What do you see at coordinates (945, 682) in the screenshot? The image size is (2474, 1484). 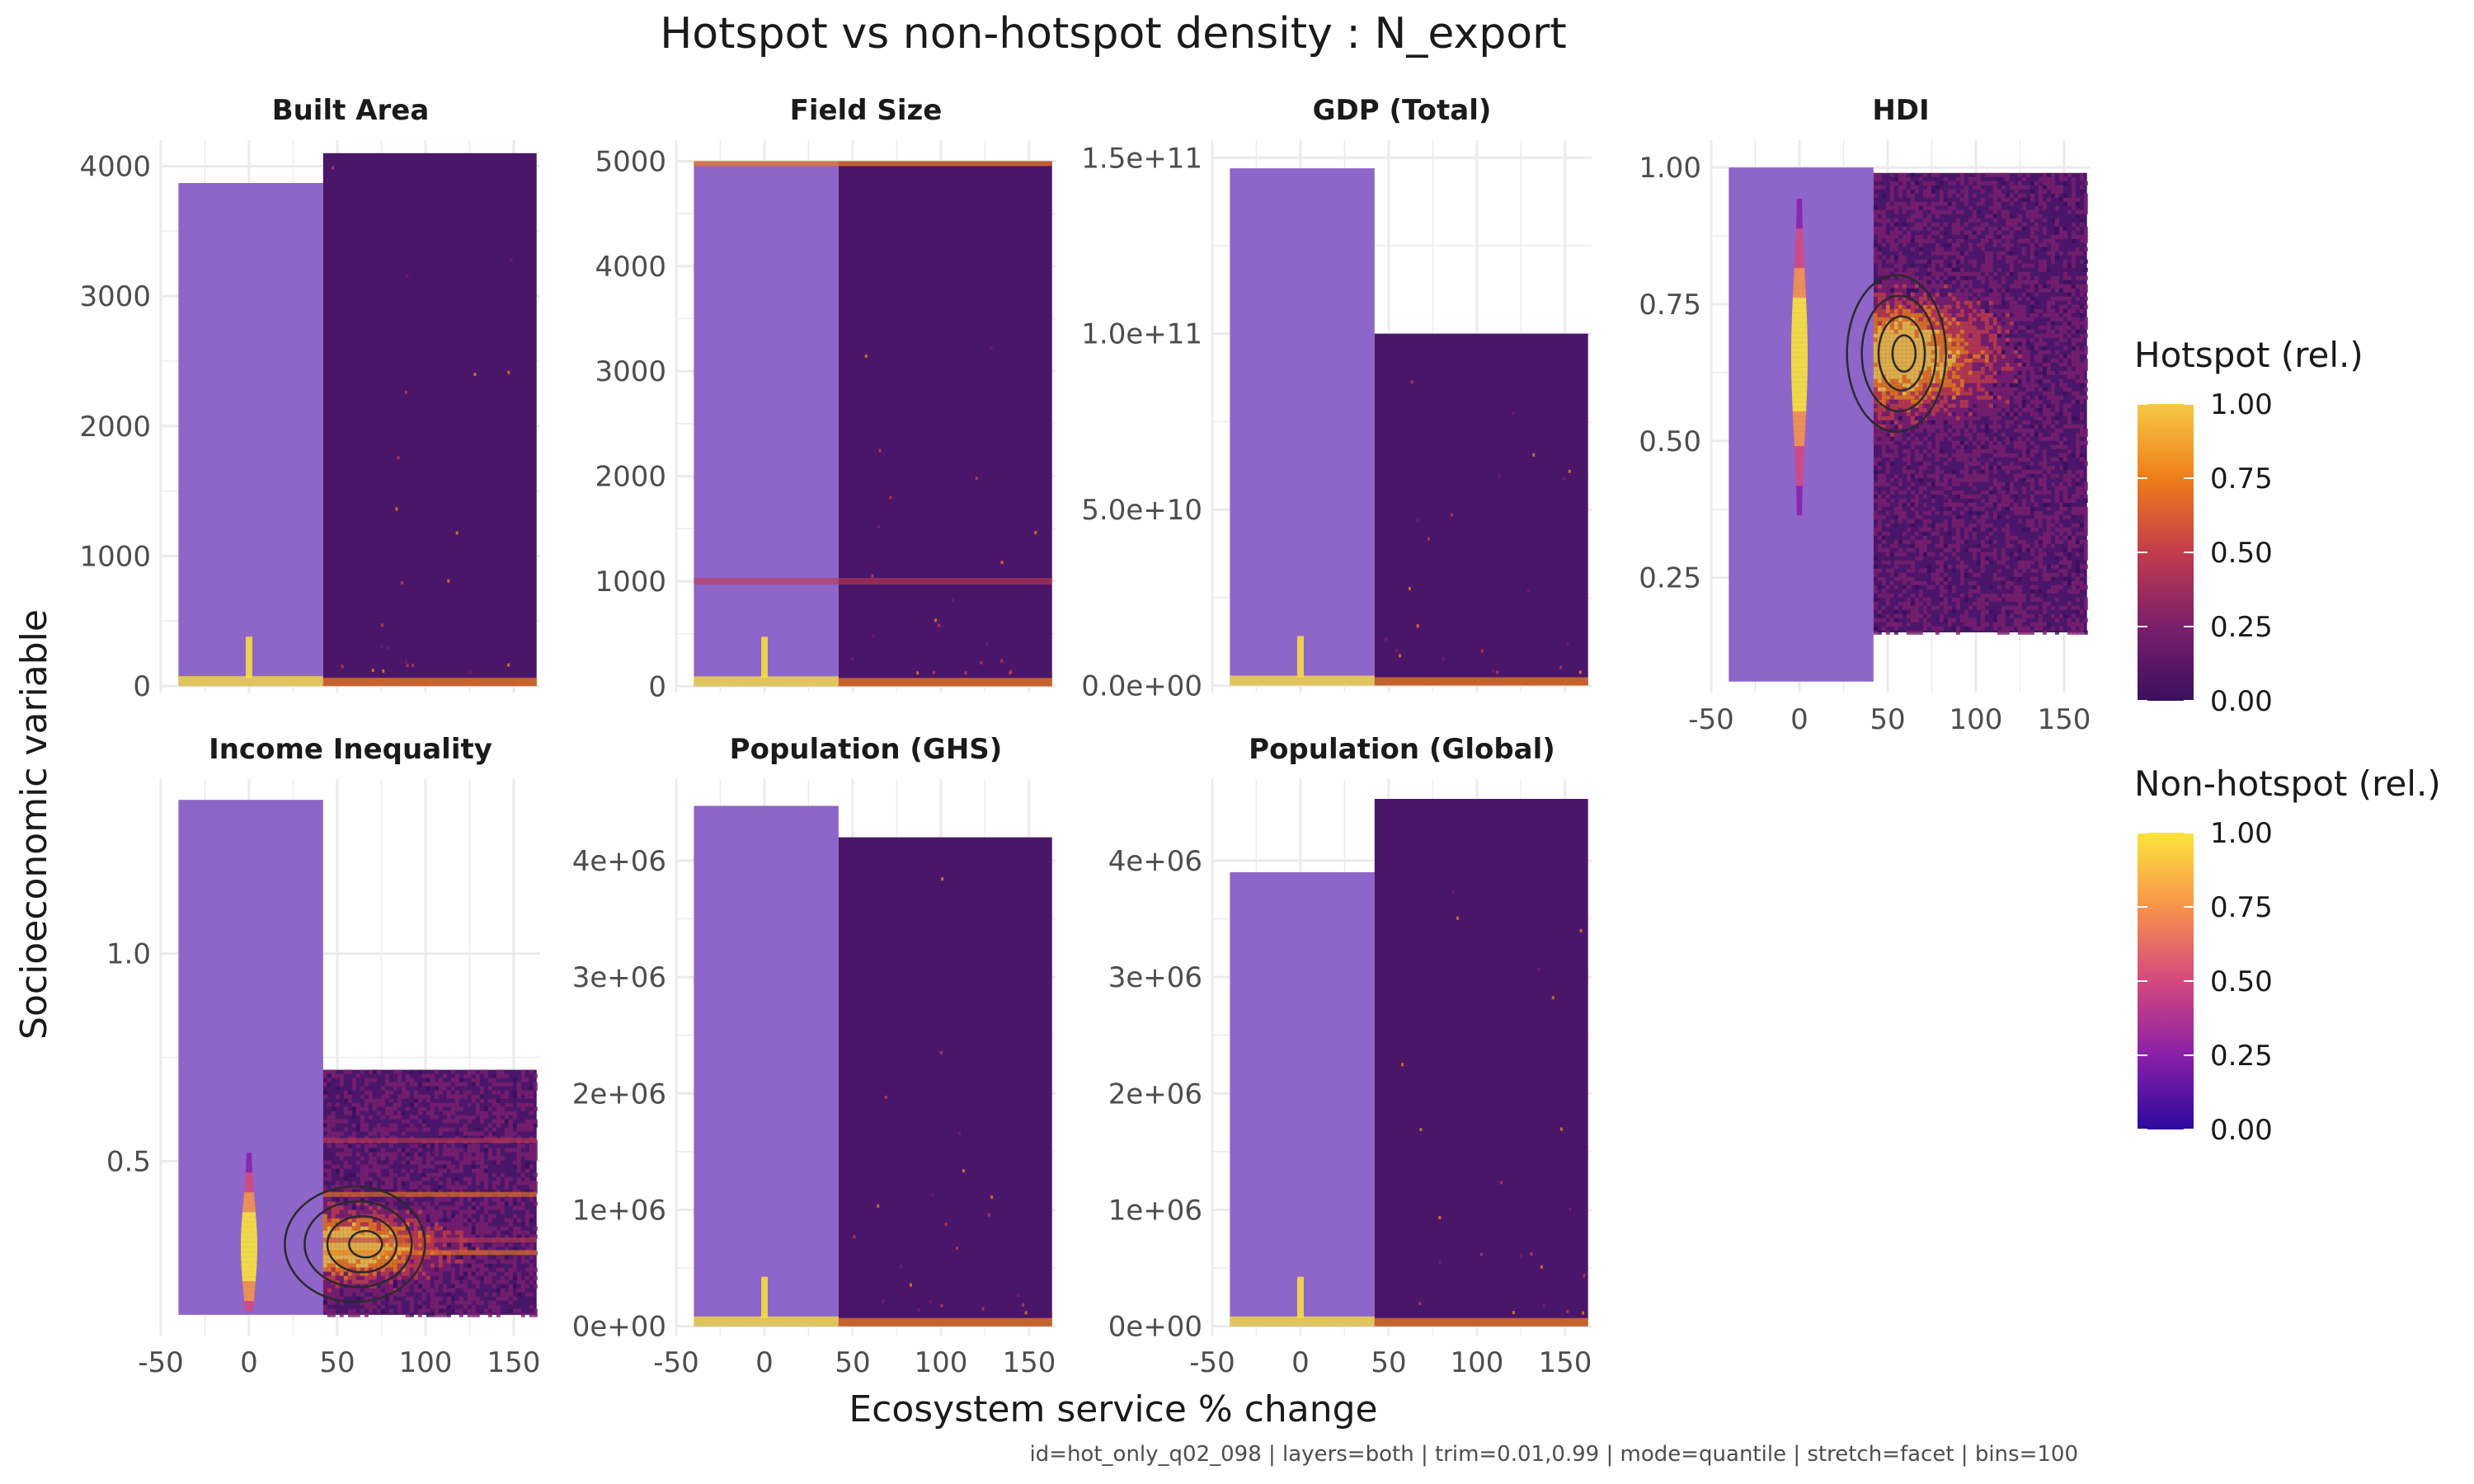 I see `hotspot-density-band` at bounding box center [945, 682].